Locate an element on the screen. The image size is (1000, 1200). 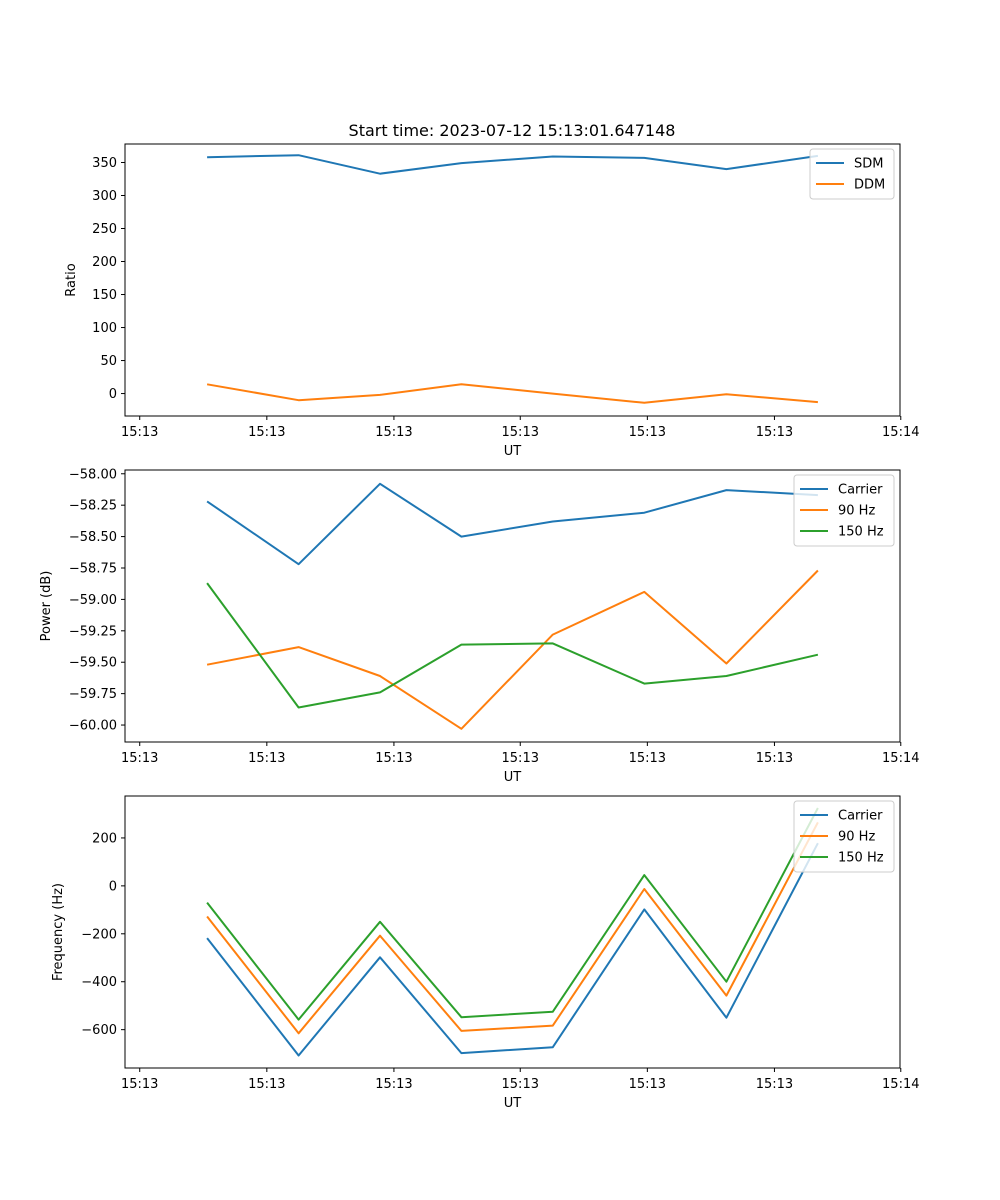
power-legend-label: 150 Hz is located at coordinates (861, 532).